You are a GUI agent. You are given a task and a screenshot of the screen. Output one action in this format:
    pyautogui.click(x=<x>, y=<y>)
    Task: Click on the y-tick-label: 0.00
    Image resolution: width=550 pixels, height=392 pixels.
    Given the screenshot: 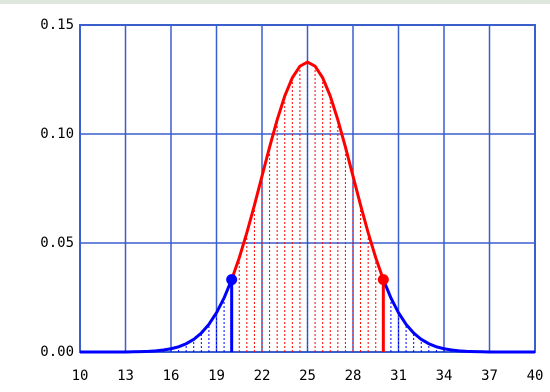 What is the action you would take?
    pyautogui.click(x=57, y=352)
    